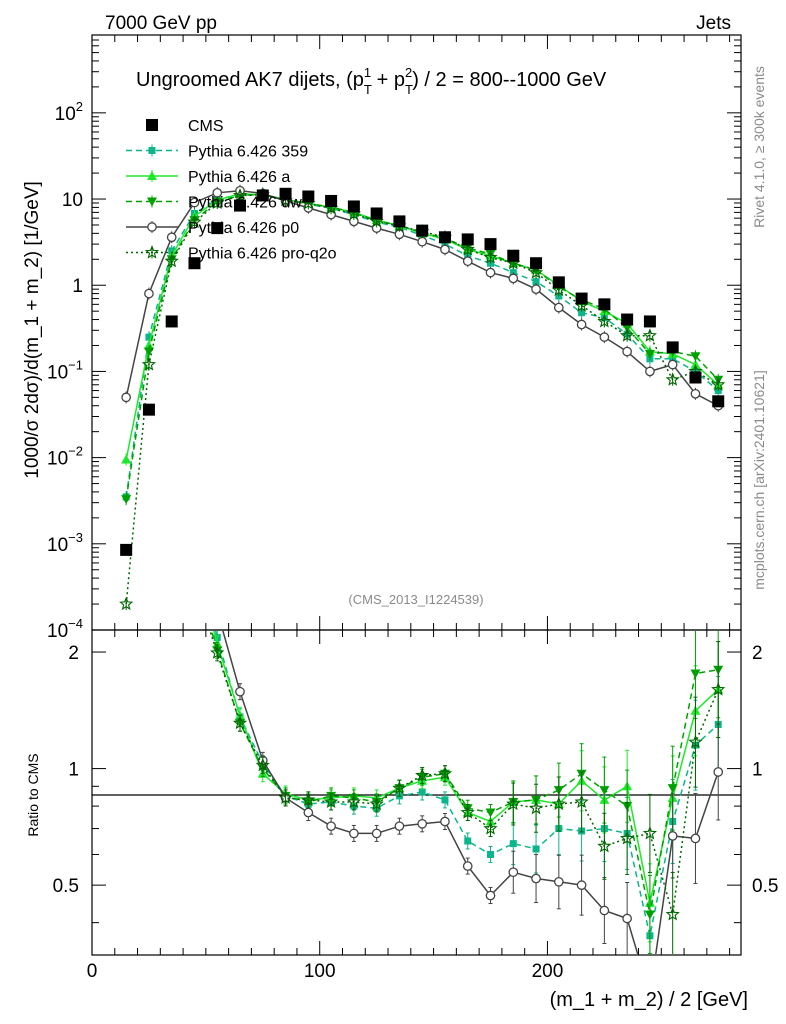 The image size is (786, 1024). Describe the element at coordinates (65, 370) in the screenshot. I see `y-tick-label: 10⁻¹` at that location.